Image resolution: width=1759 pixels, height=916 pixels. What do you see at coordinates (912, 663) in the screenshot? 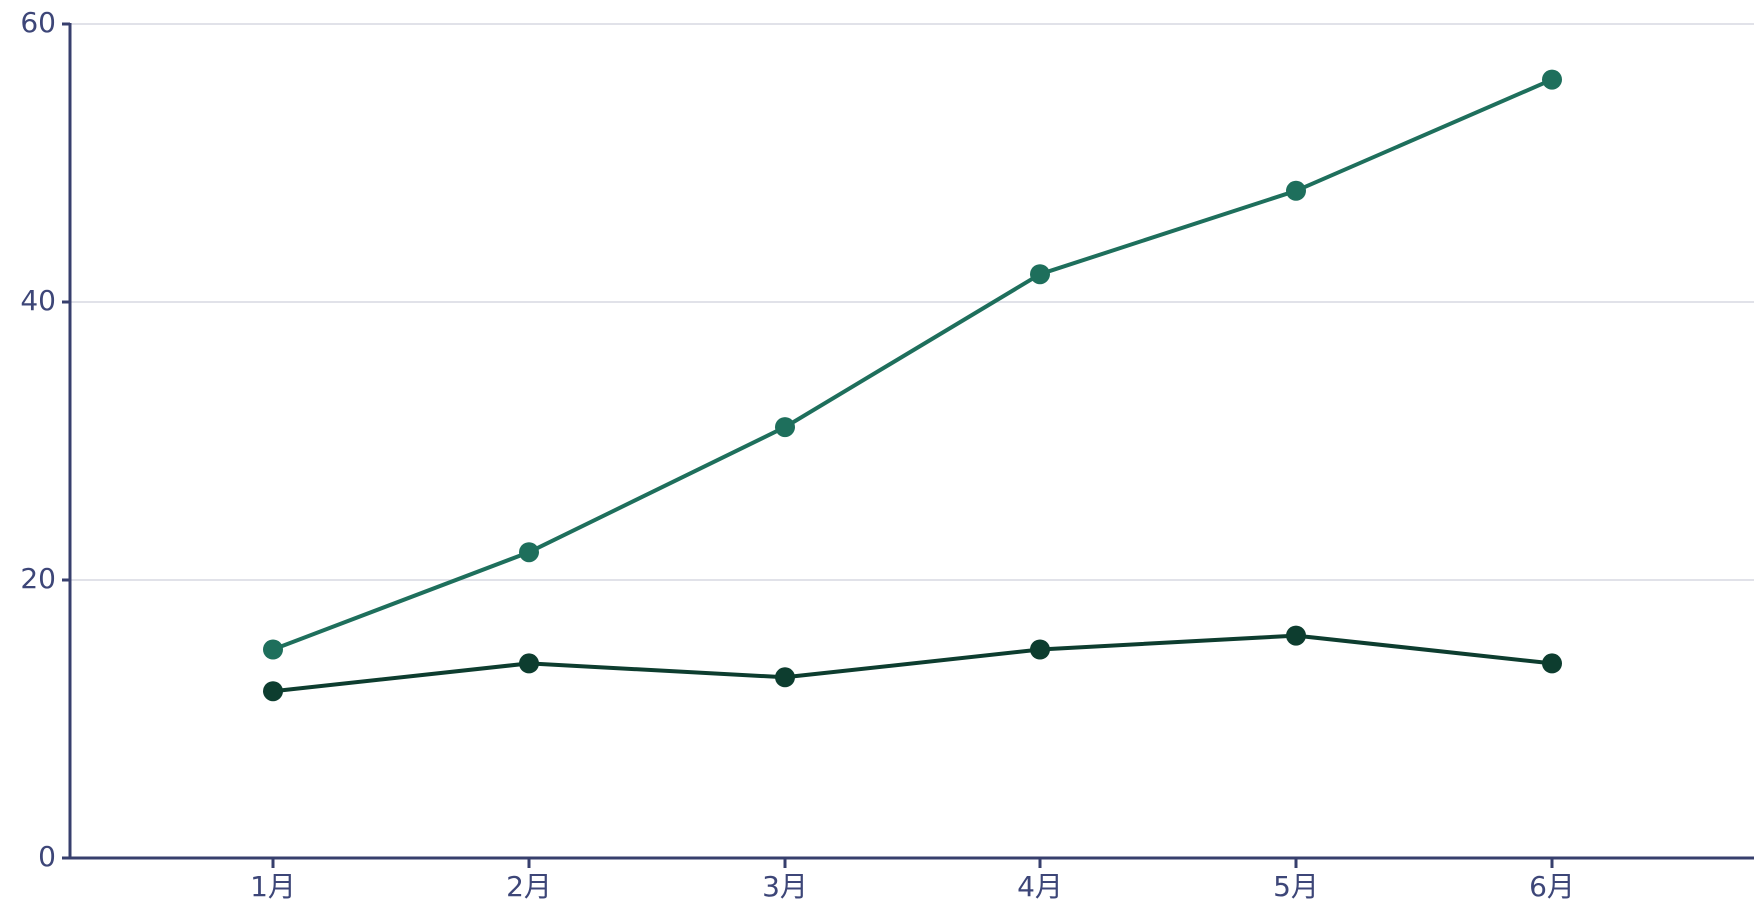
I see `series-1-line` at bounding box center [912, 663].